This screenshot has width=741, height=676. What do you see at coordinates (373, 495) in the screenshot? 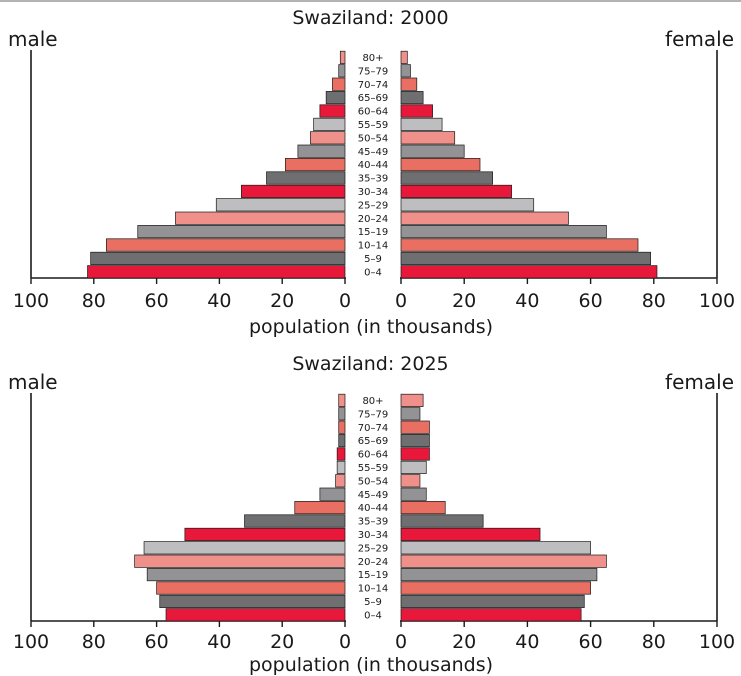
I see `age-group-label: 45–49` at bounding box center [373, 495].